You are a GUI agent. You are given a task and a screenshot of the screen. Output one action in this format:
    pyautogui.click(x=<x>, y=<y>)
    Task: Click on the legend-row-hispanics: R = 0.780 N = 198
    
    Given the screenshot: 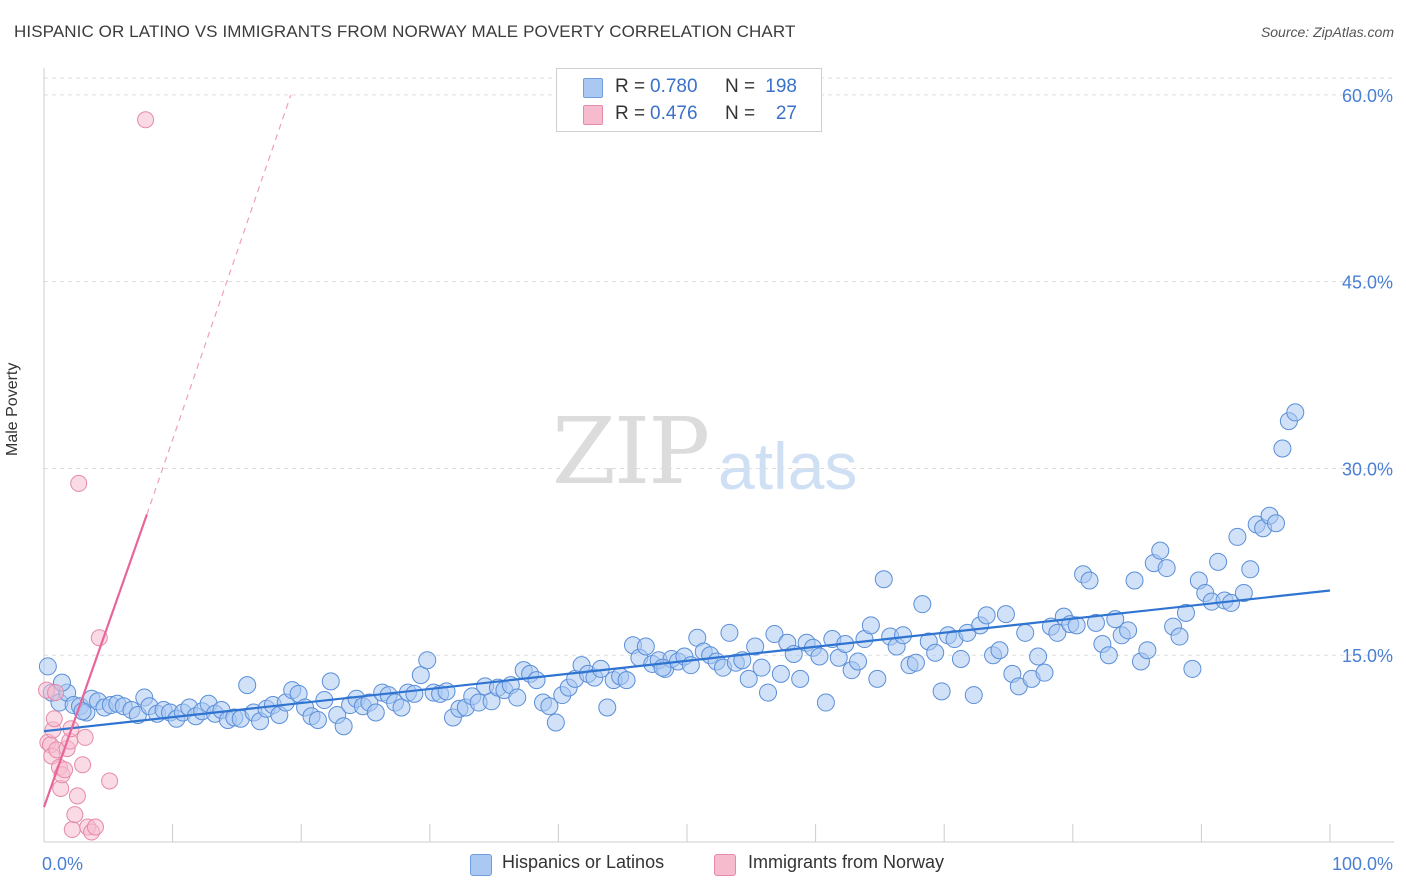 What is the action you would take?
    pyautogui.click(x=689, y=88)
    